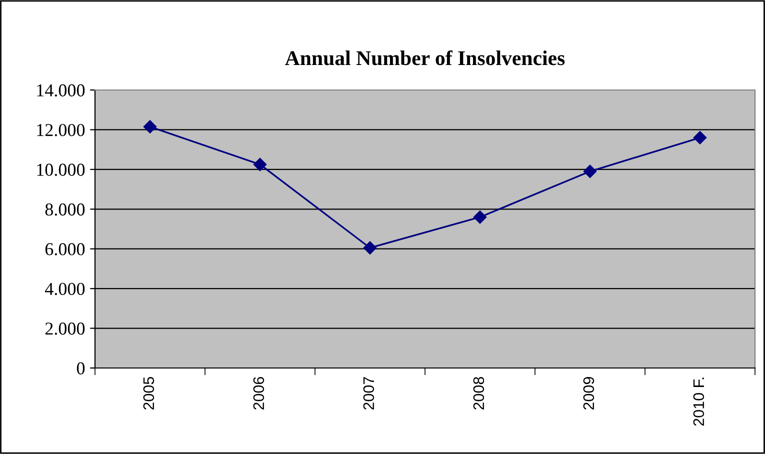 The image size is (765, 454). What do you see at coordinates (61, 130) in the screenshot?
I see `y-tick-label: 12.000` at bounding box center [61, 130].